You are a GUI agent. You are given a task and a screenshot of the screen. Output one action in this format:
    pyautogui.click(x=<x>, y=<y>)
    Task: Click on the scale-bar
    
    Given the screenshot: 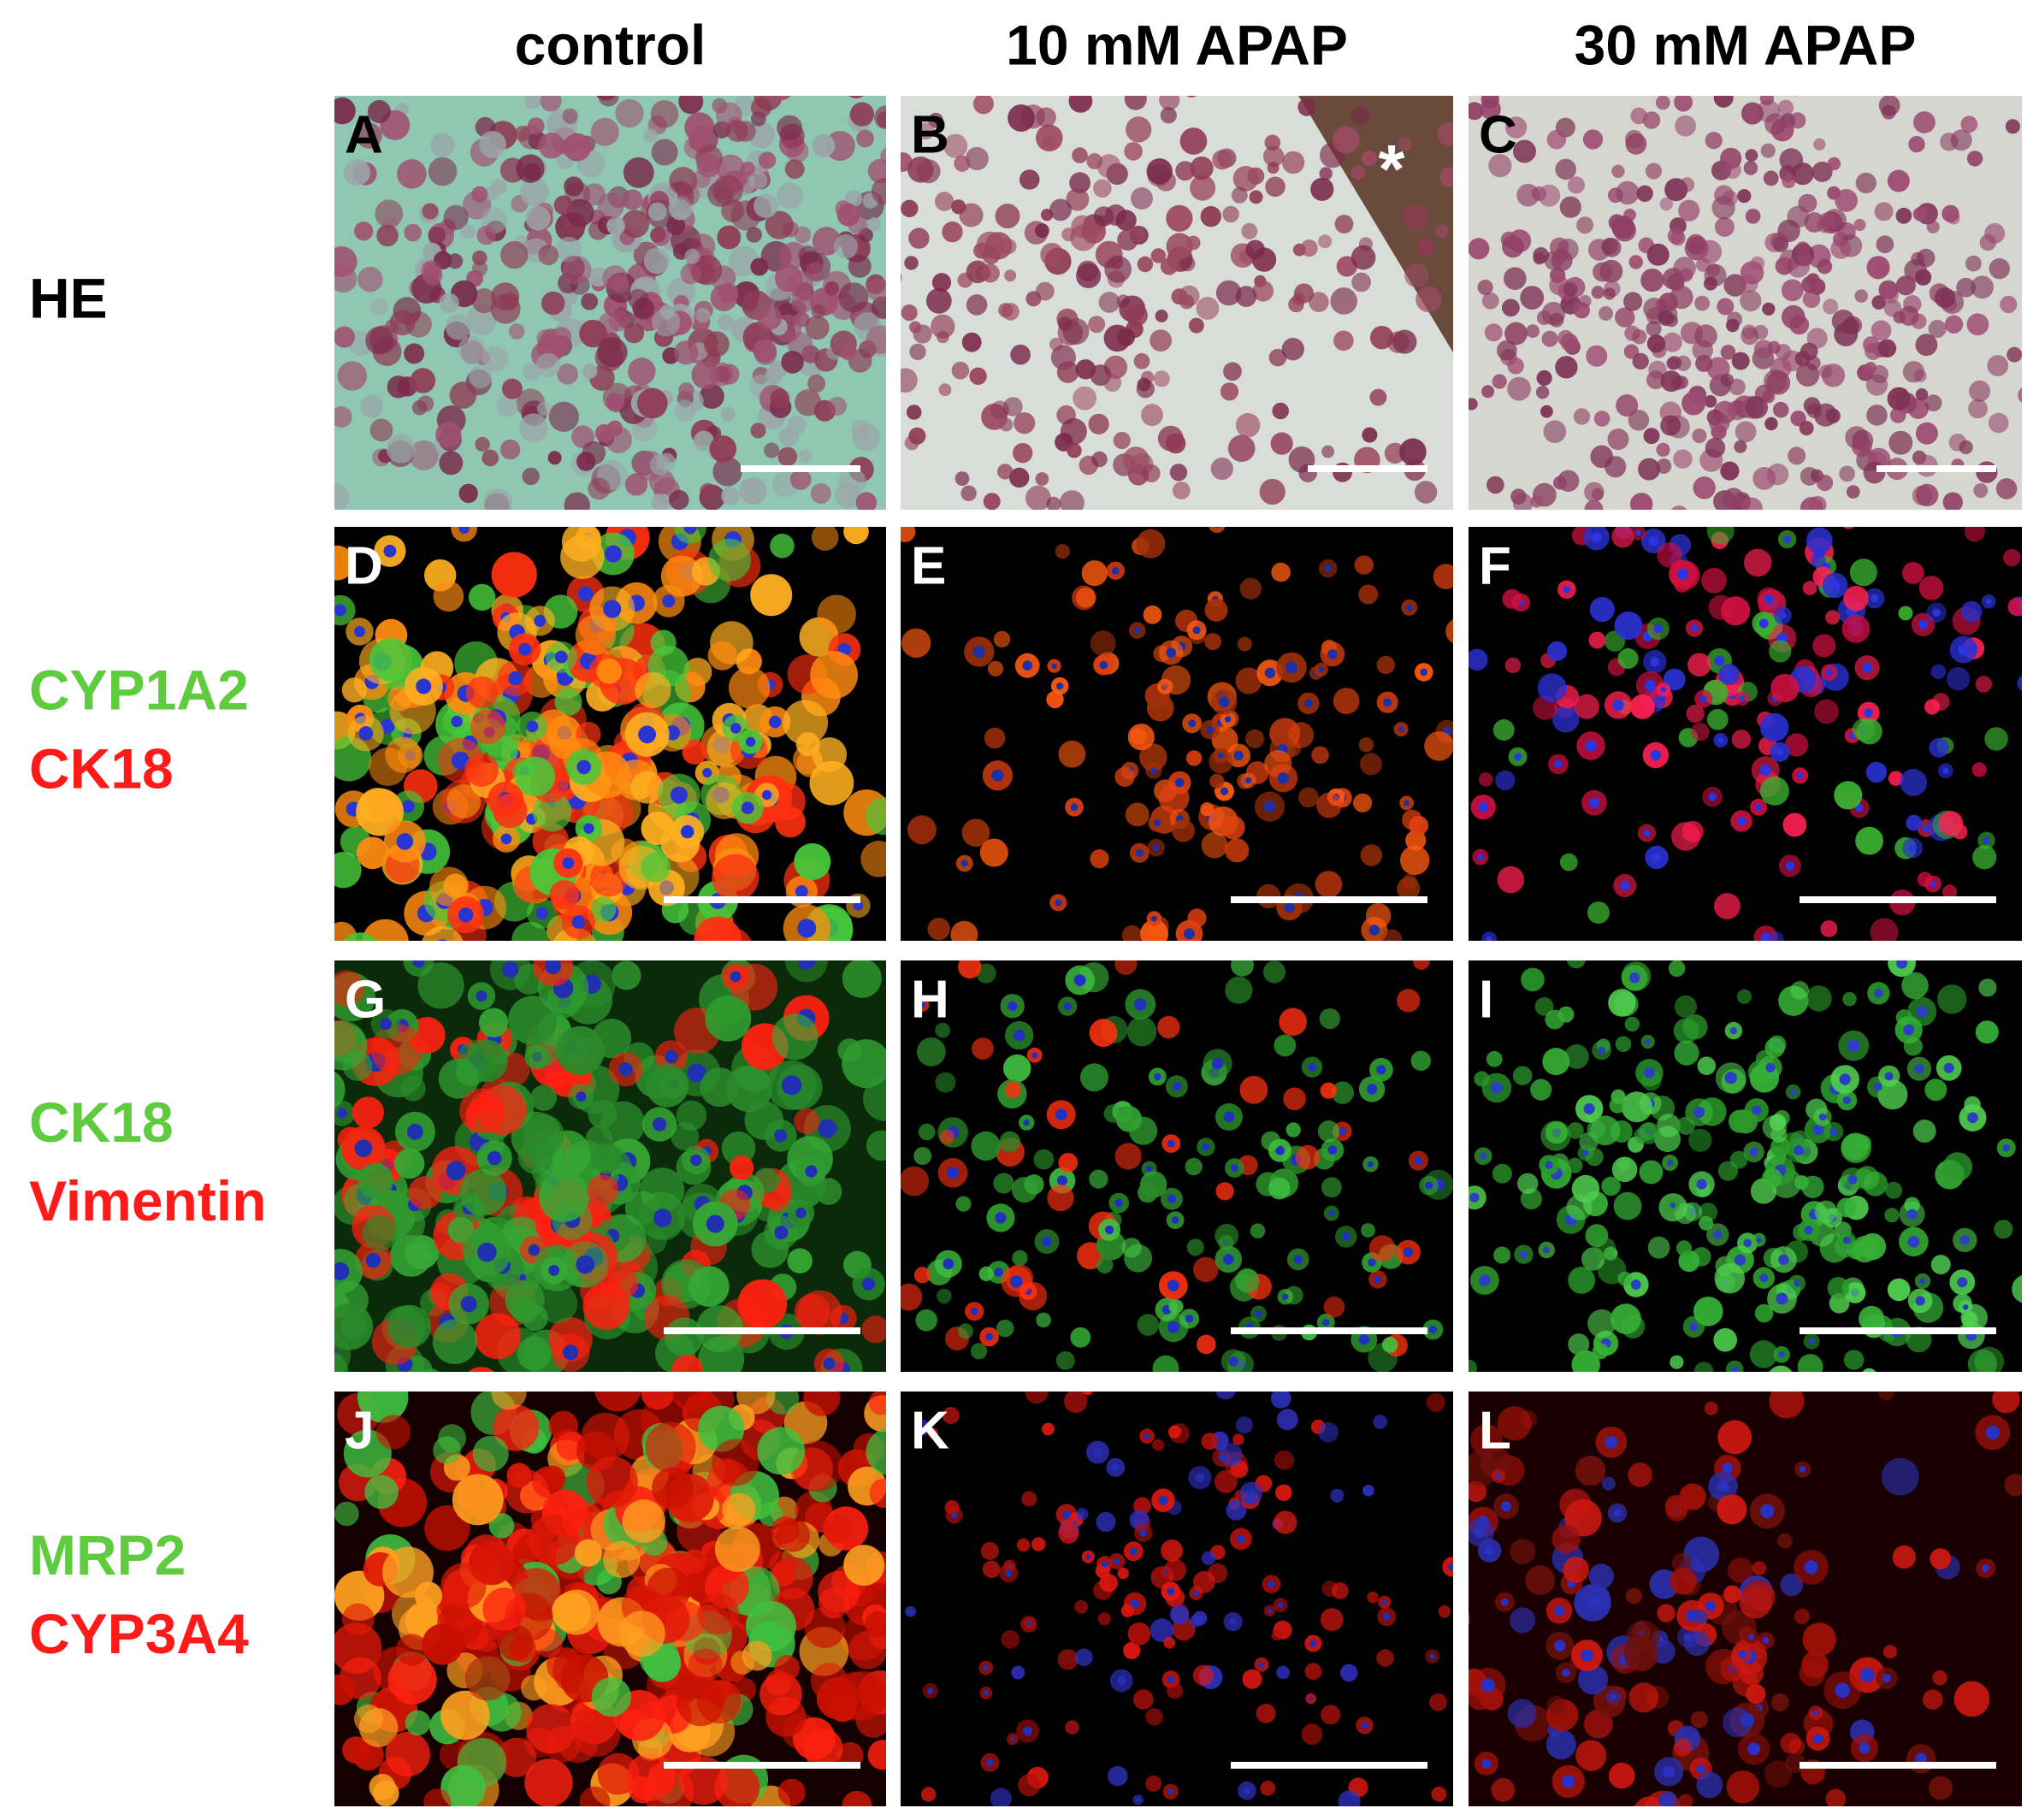 What is the action you would take?
    pyautogui.click(x=762, y=900)
    